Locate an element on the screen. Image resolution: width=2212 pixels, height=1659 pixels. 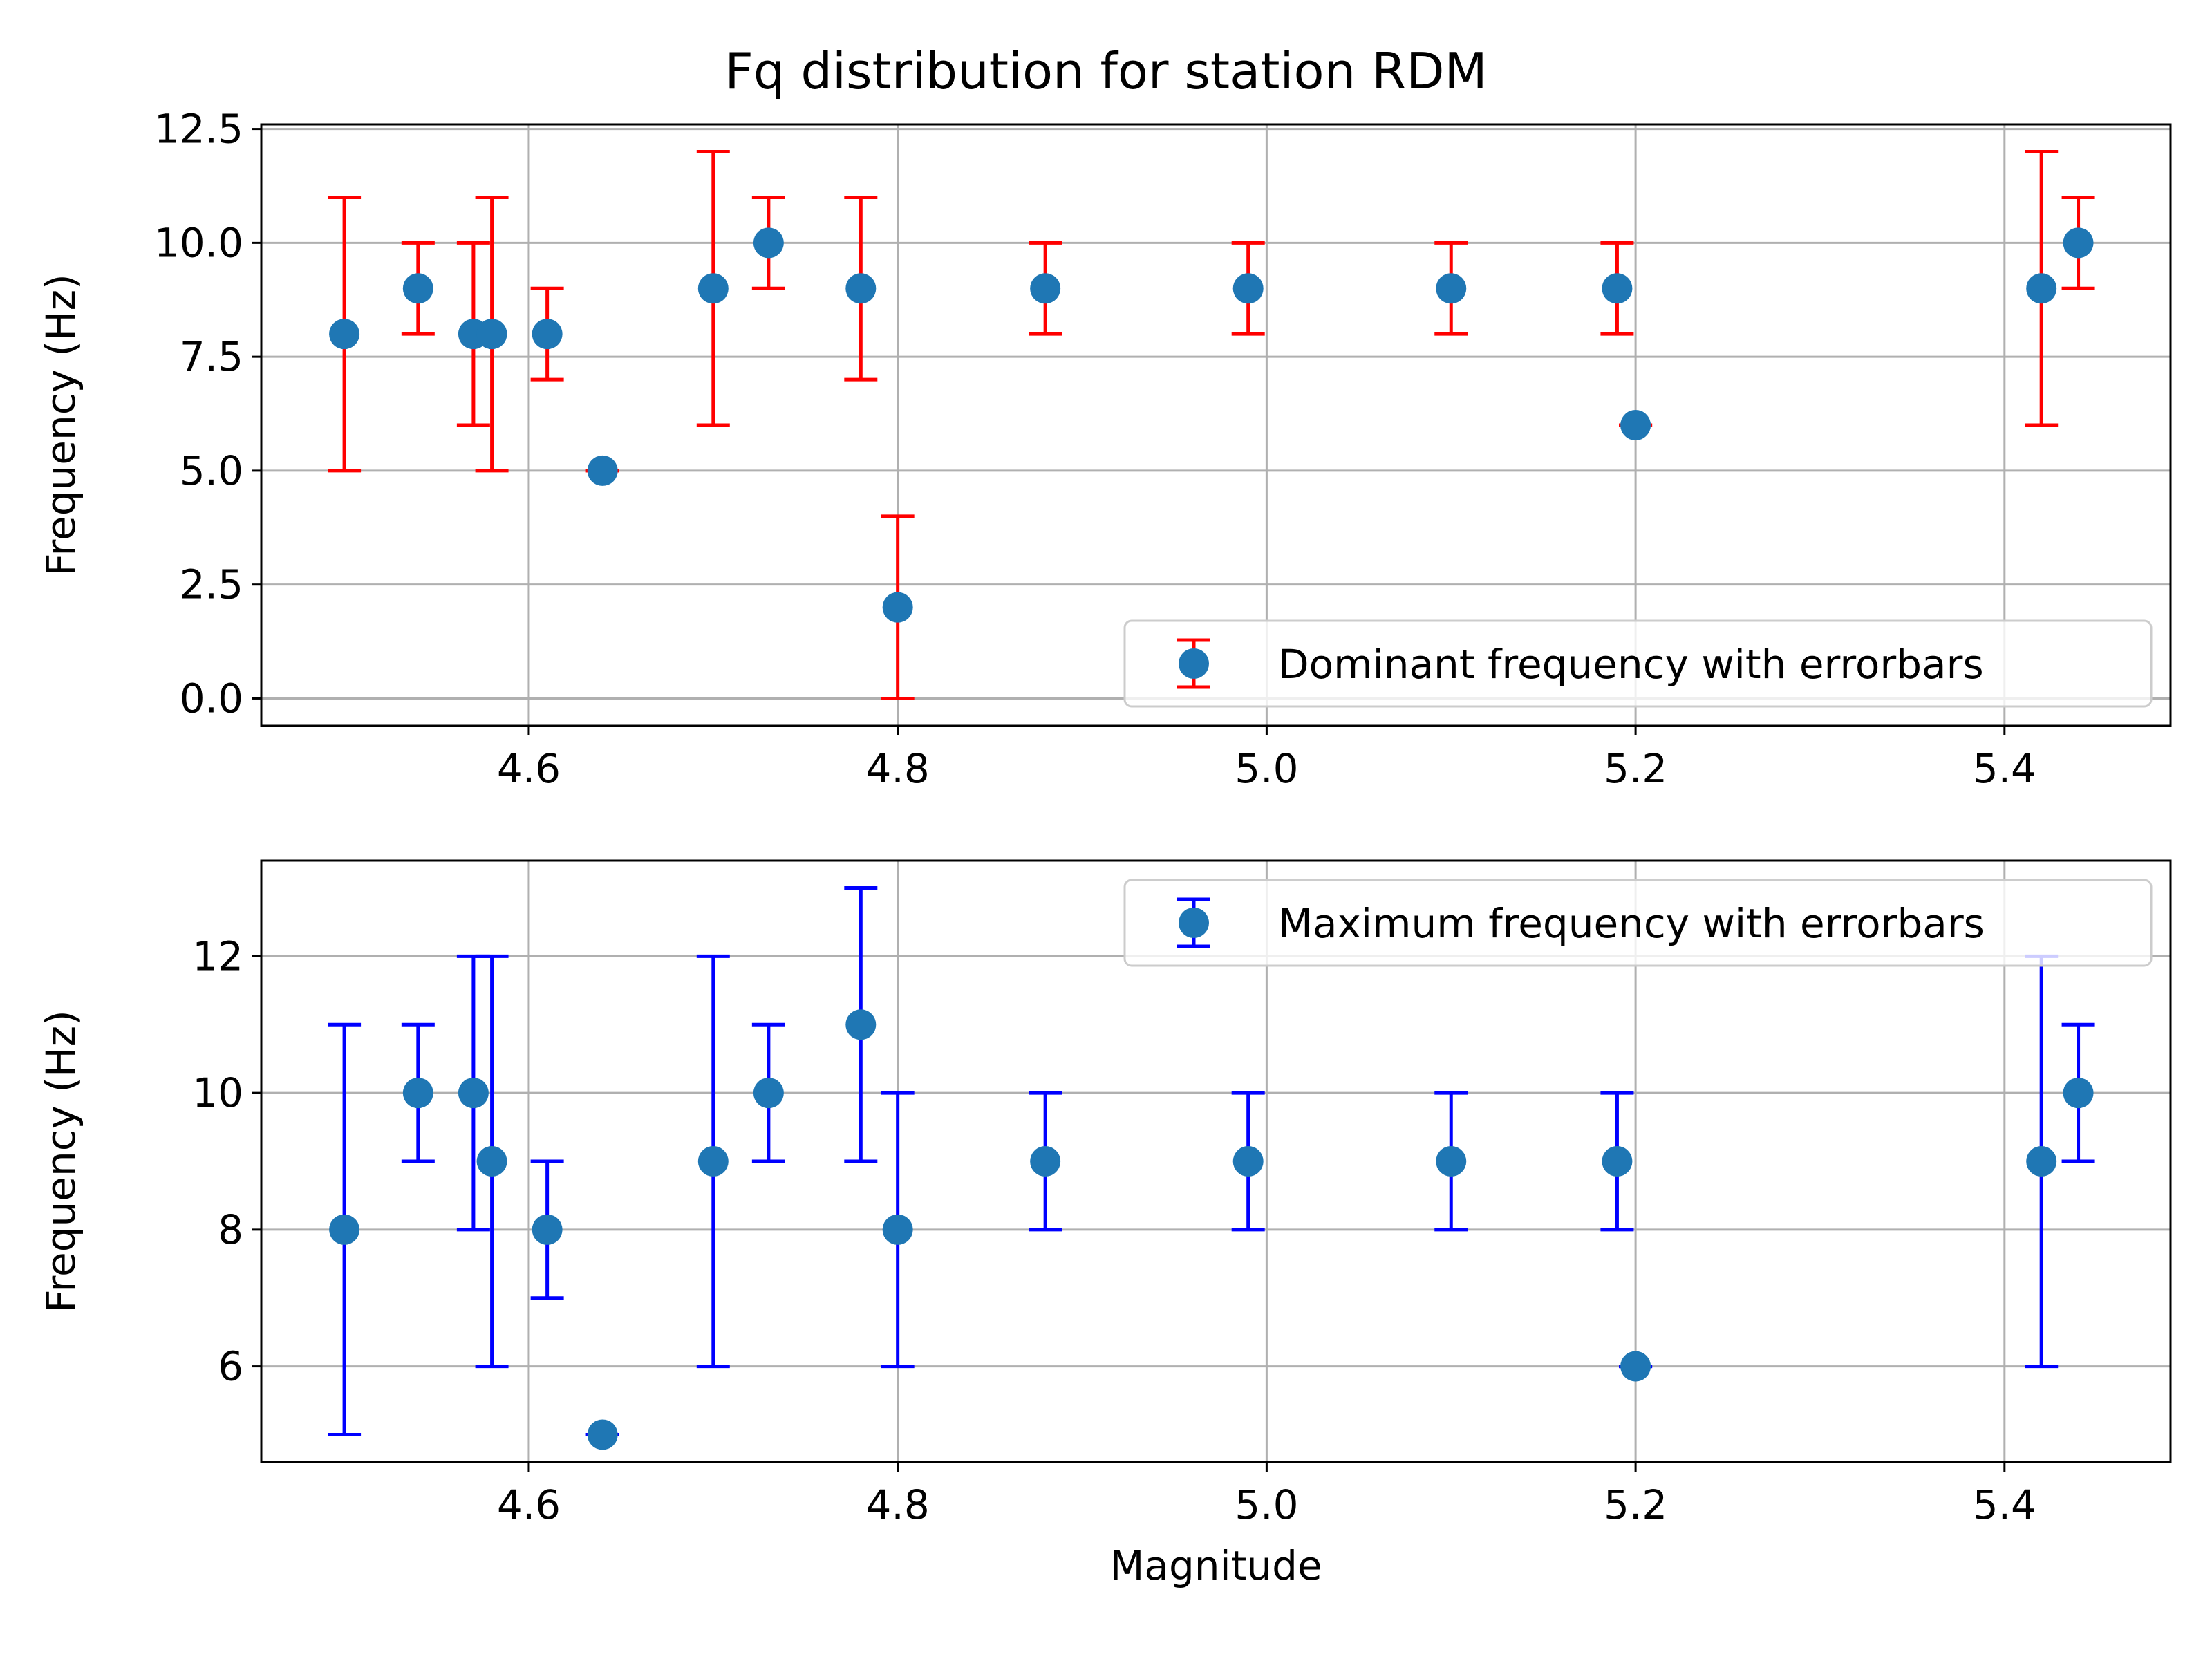
y-tick-label: 8 is located at coordinates (231, 1229).